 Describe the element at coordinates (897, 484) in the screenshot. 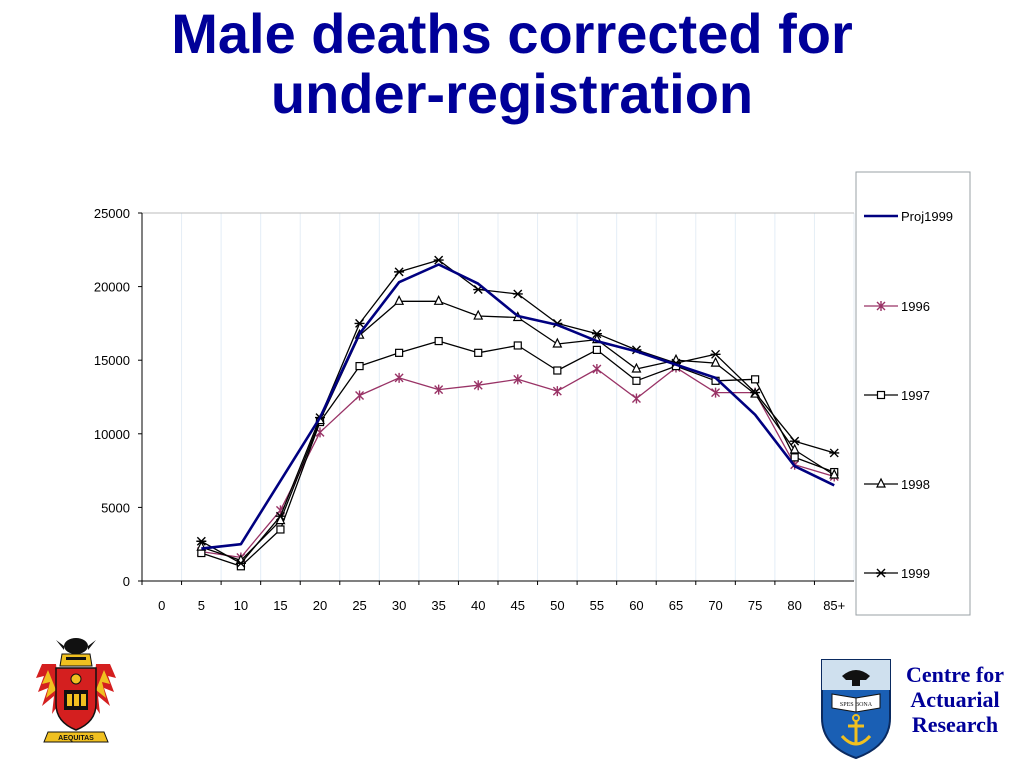

I see `legend-item-1998: 1998` at that location.